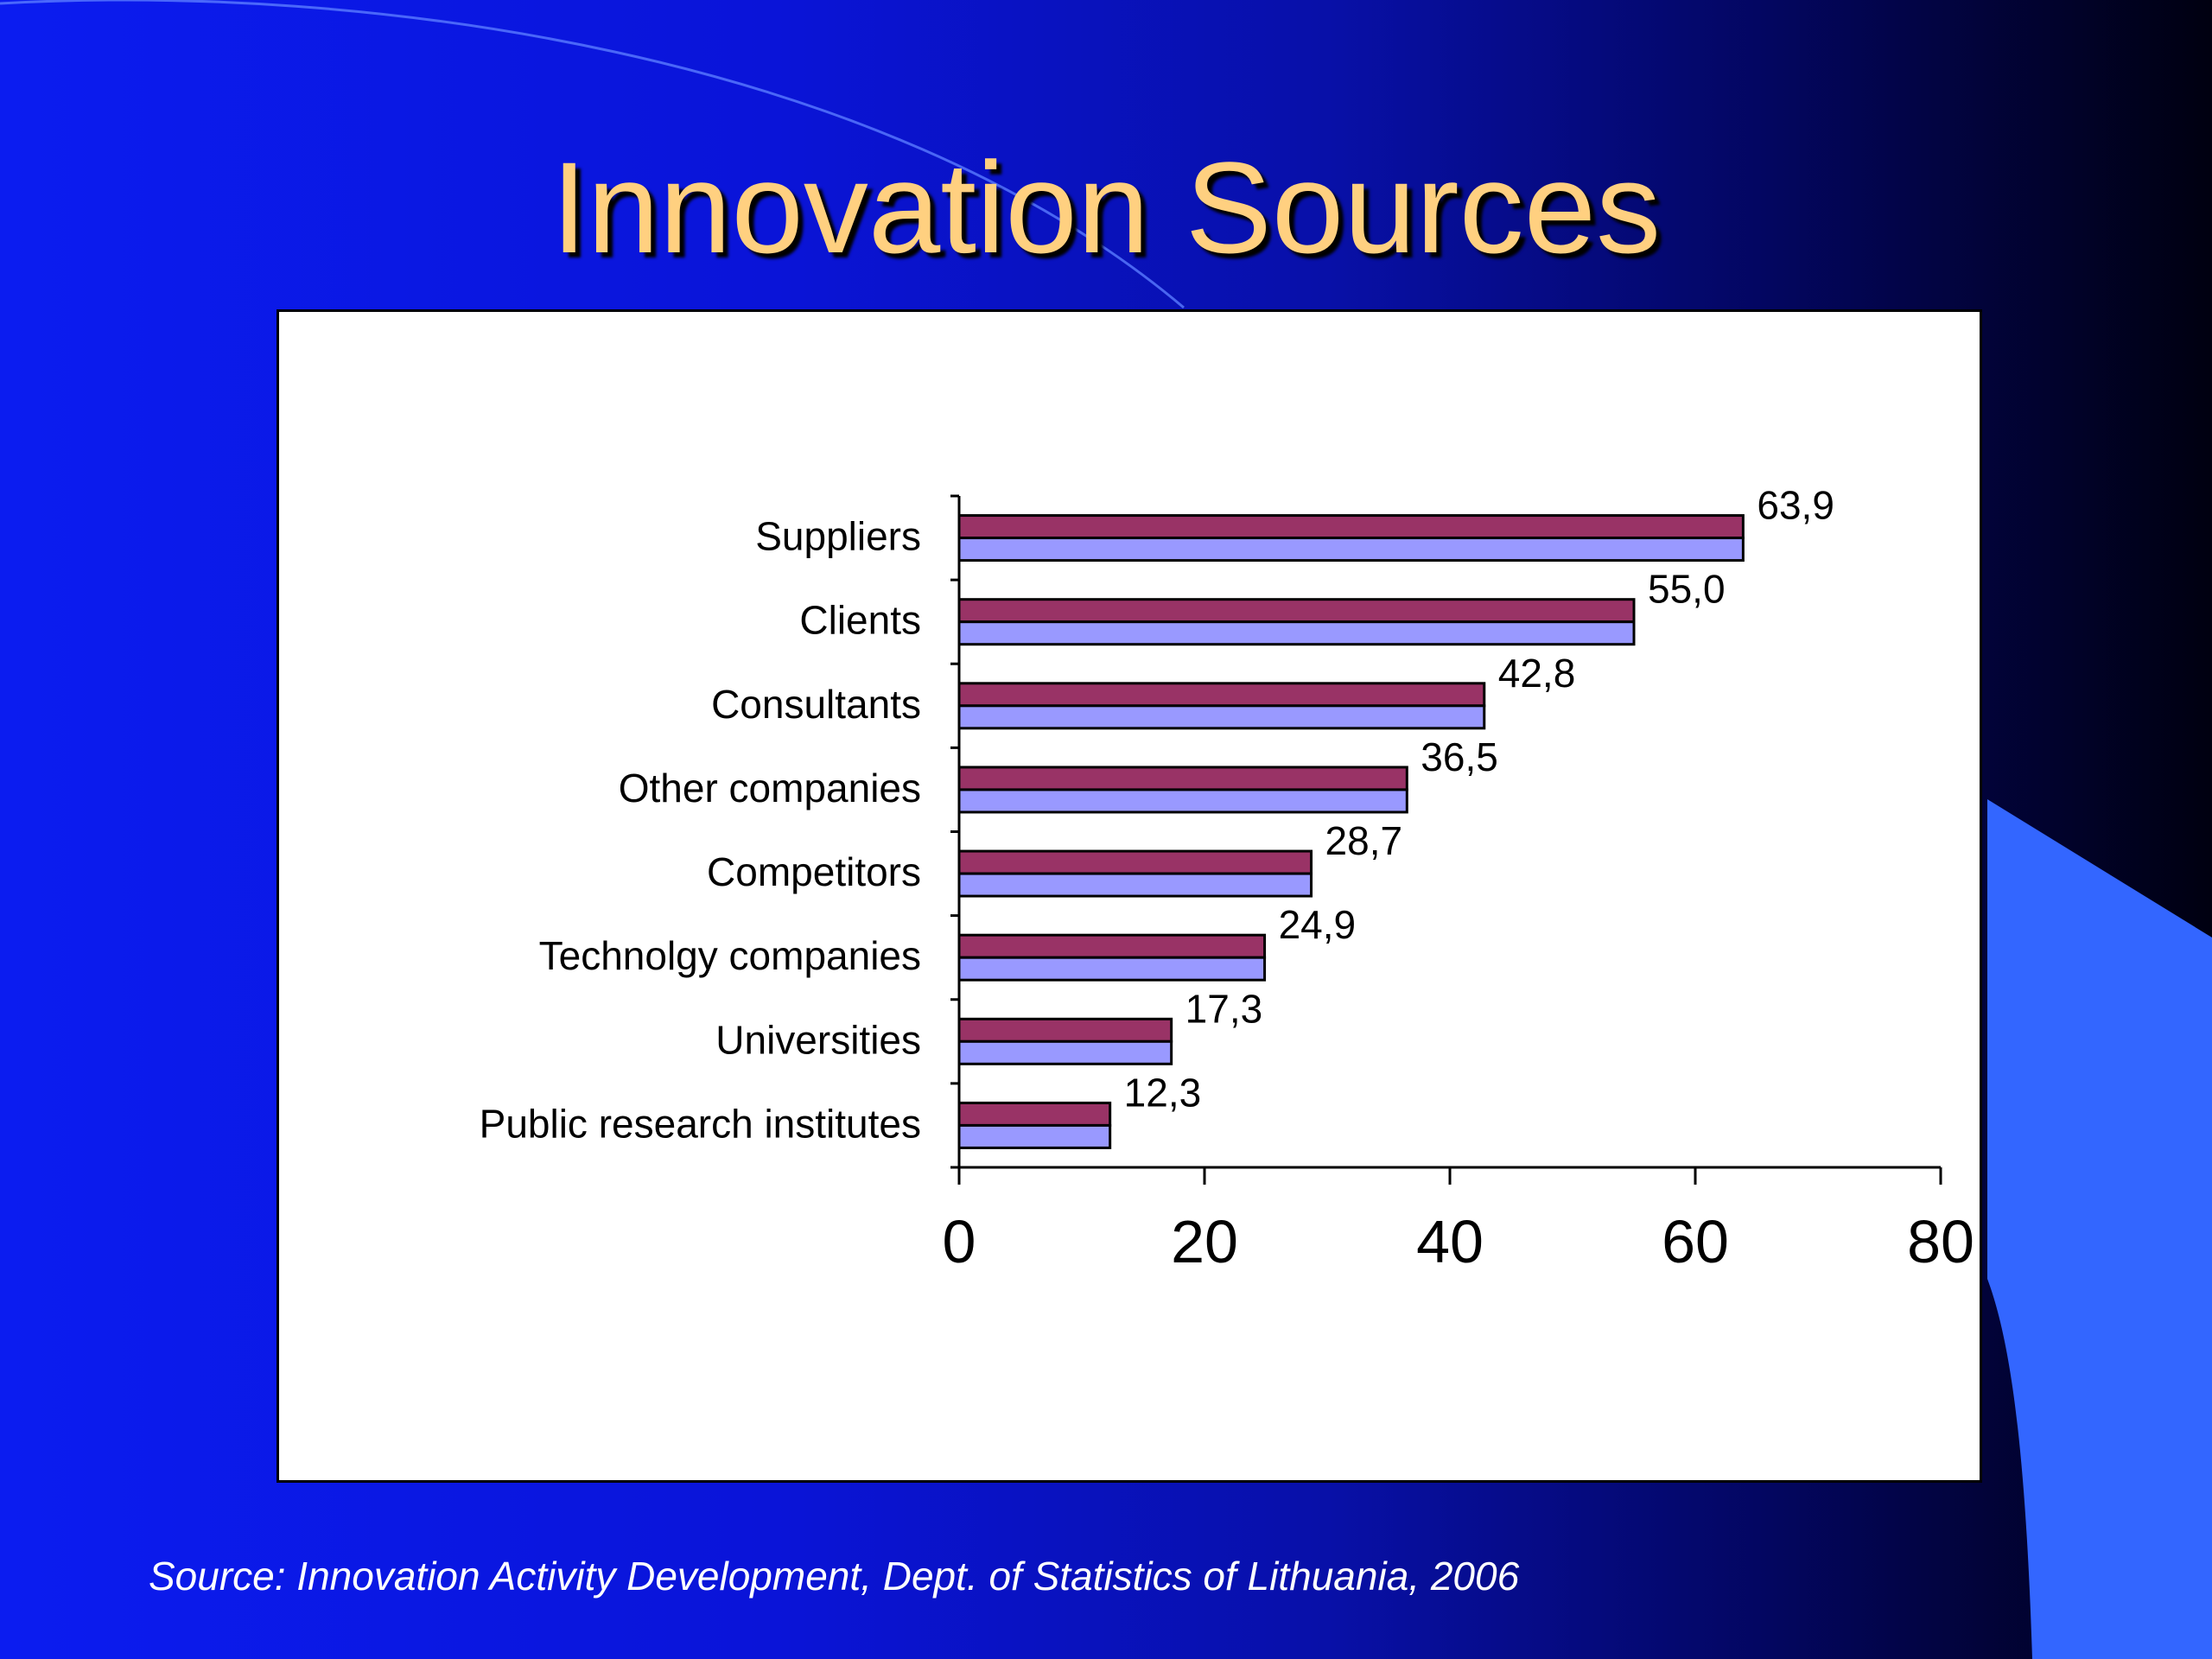 The height and width of the screenshot is (1659, 2212). What do you see at coordinates (1204, 1241) in the screenshot?
I see `value-tick-label: 20` at bounding box center [1204, 1241].